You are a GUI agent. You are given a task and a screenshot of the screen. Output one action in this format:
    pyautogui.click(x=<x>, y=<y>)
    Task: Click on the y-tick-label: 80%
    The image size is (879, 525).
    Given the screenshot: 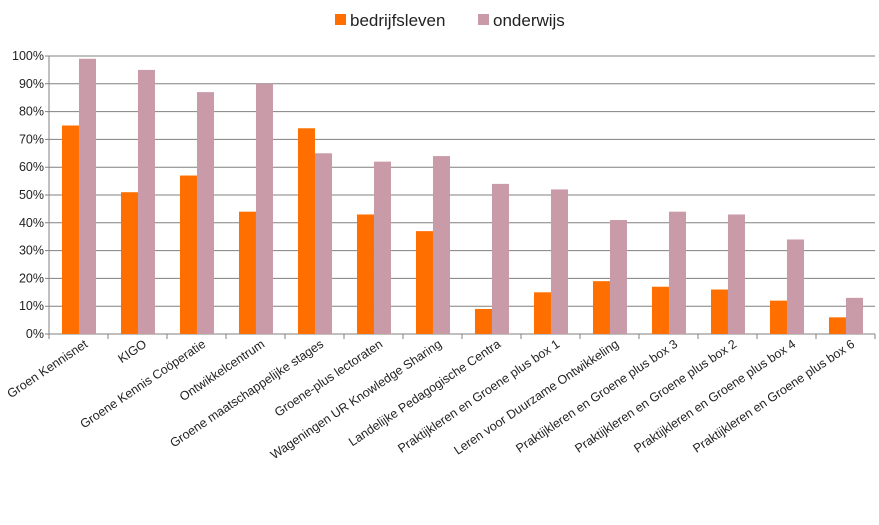 What is the action you would take?
    pyautogui.click(x=31, y=112)
    